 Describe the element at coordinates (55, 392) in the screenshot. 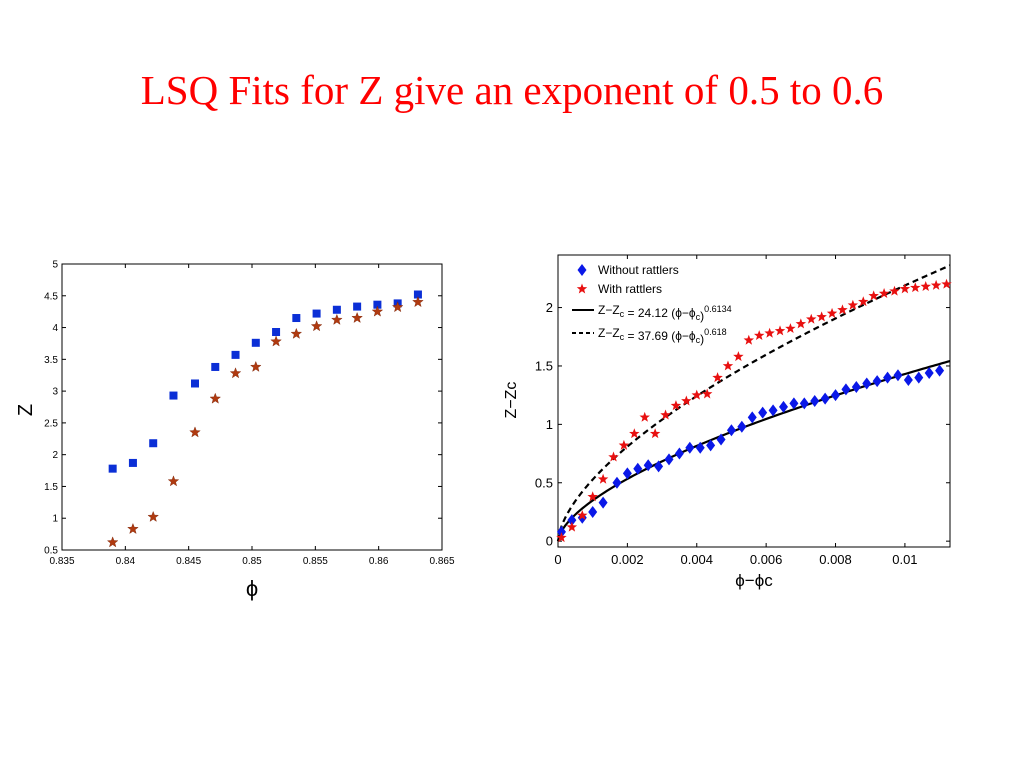

I see `chart1-y-tick-label: 3` at that location.